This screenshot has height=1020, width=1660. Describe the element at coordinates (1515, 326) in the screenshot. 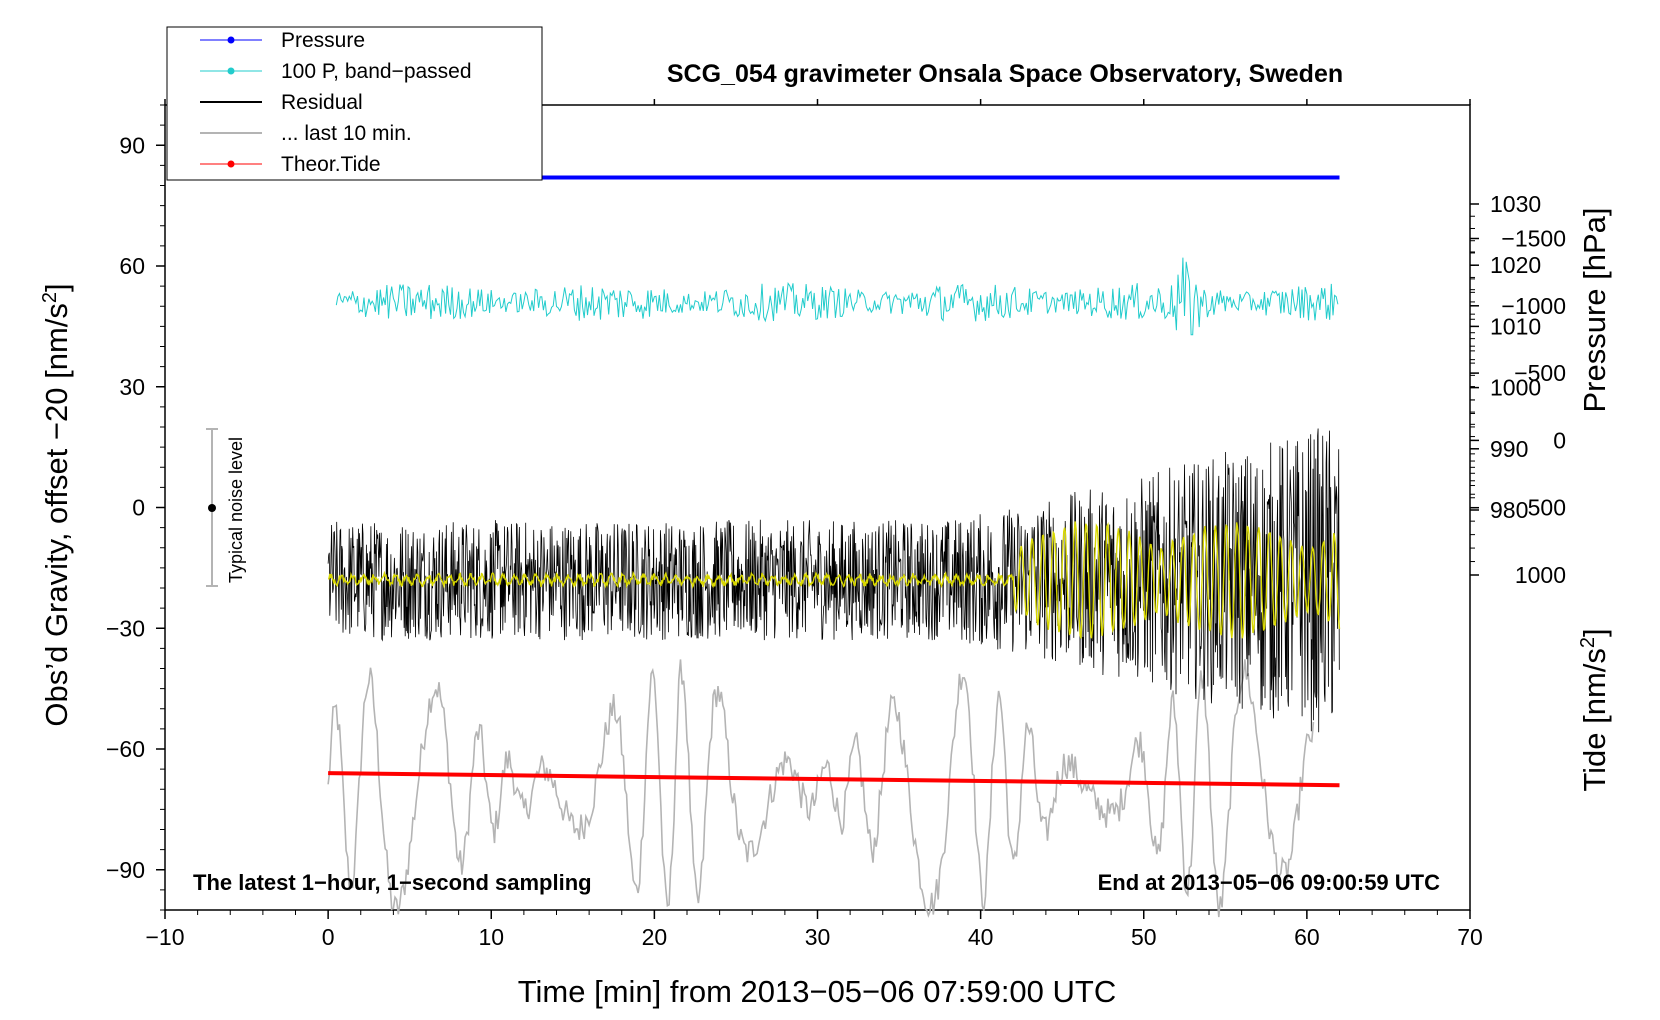

I see `pressure-tick-label: 1010` at that location.